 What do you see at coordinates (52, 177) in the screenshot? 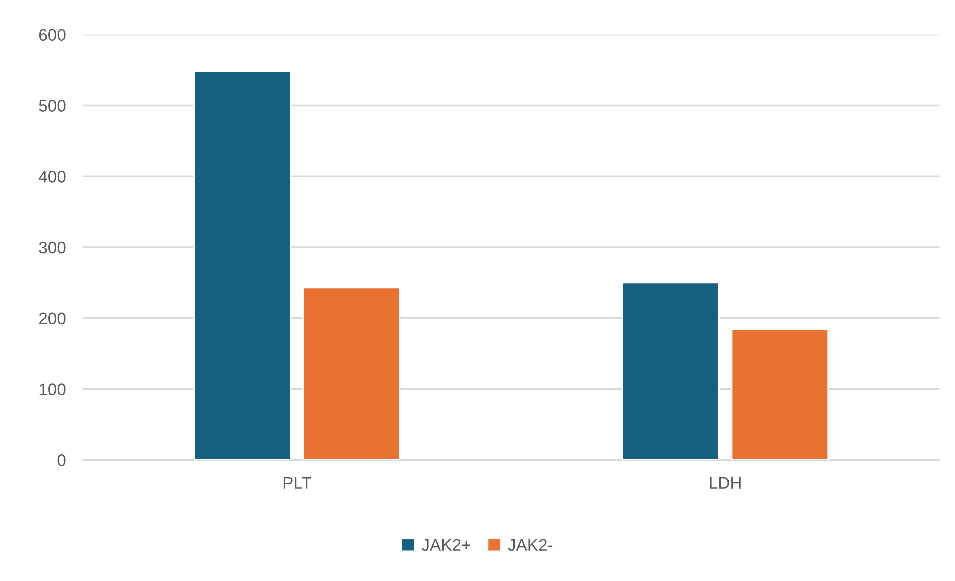
I see `y-tick-label: 400` at bounding box center [52, 177].